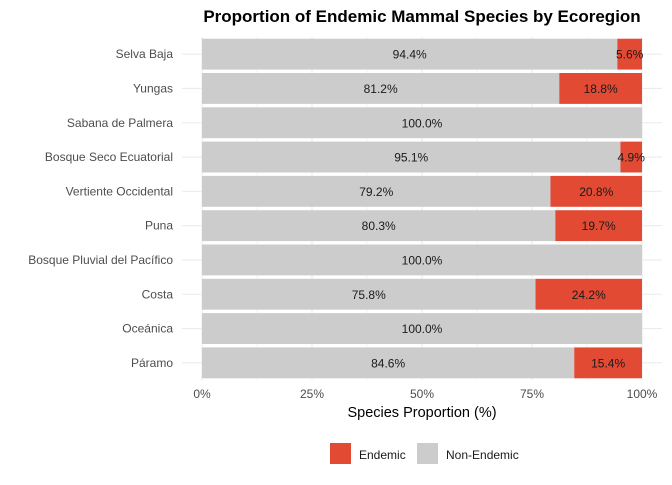 This screenshot has width=672, height=485. Describe the element at coordinates (109, 157) in the screenshot. I see `category-label: Bosque Seco Ecuatorial` at that location.